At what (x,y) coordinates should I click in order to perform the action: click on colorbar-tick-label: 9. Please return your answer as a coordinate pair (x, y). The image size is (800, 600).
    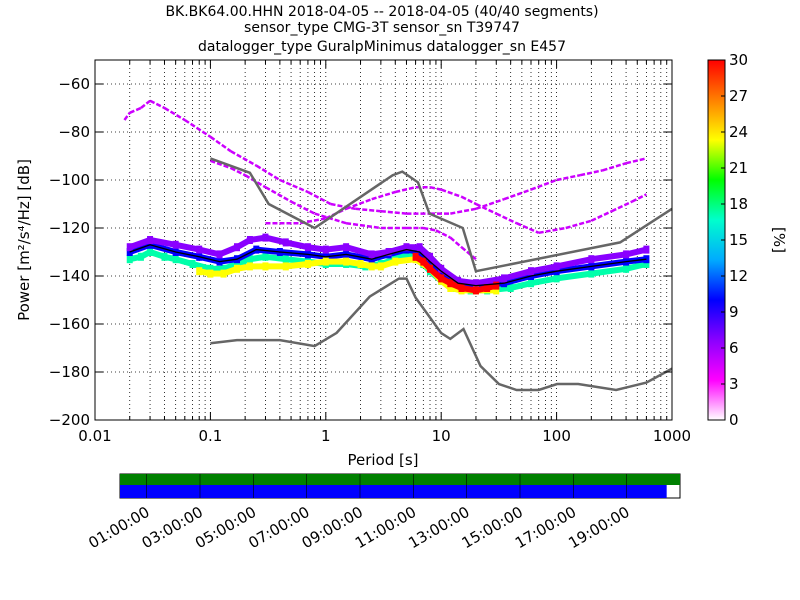
    Looking at the image, I should click on (734, 312).